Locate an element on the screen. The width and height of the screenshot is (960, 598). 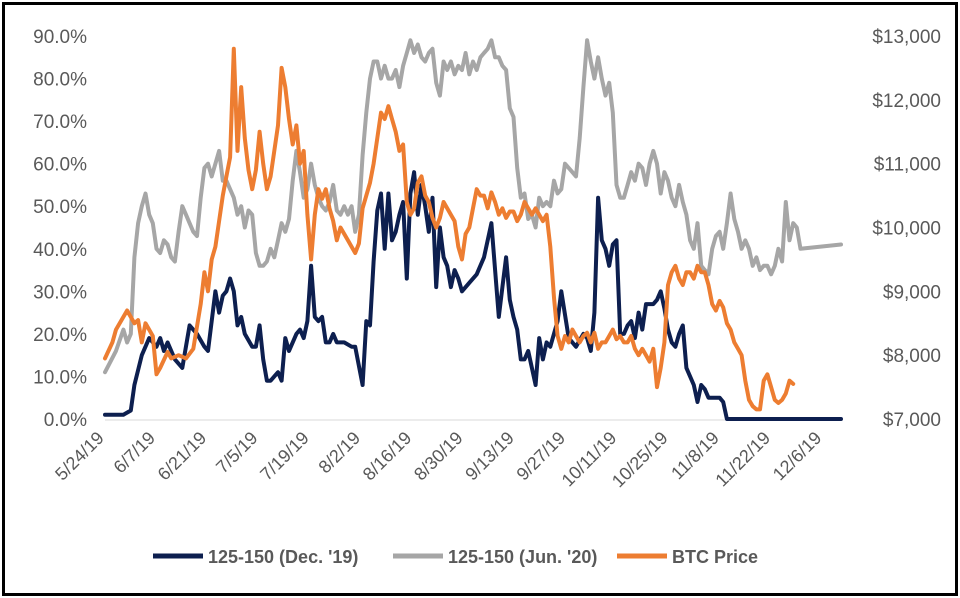
x-tick-label: 11/22/19 is located at coordinates (742, 459).